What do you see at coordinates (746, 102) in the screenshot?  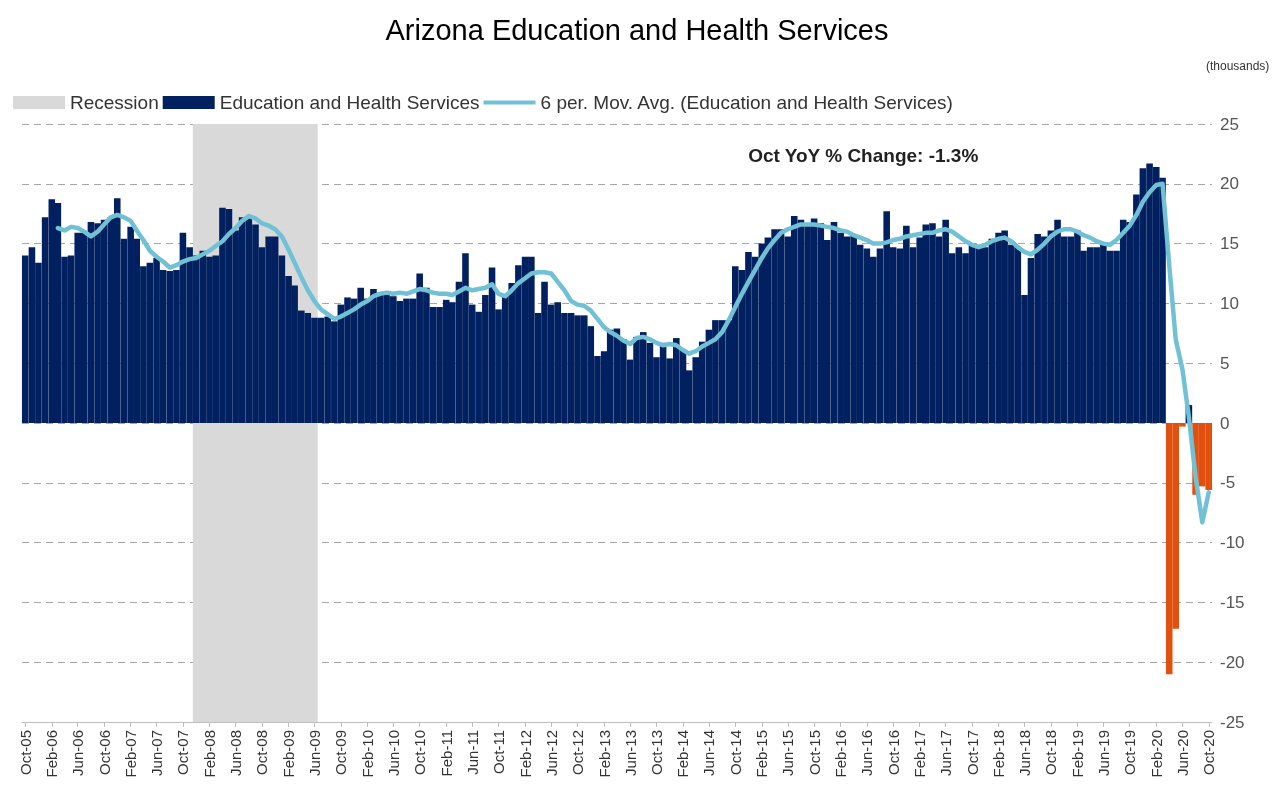 I see `legend-label: 6 per. Mov. Avg. (Education and Health Services)` at bounding box center [746, 102].